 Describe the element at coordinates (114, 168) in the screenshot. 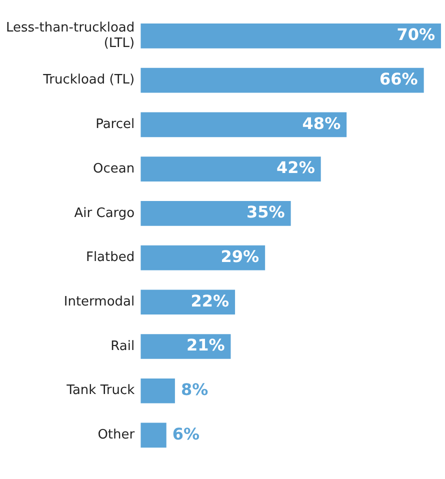

I see `y-tick-label: Ocean` at that location.